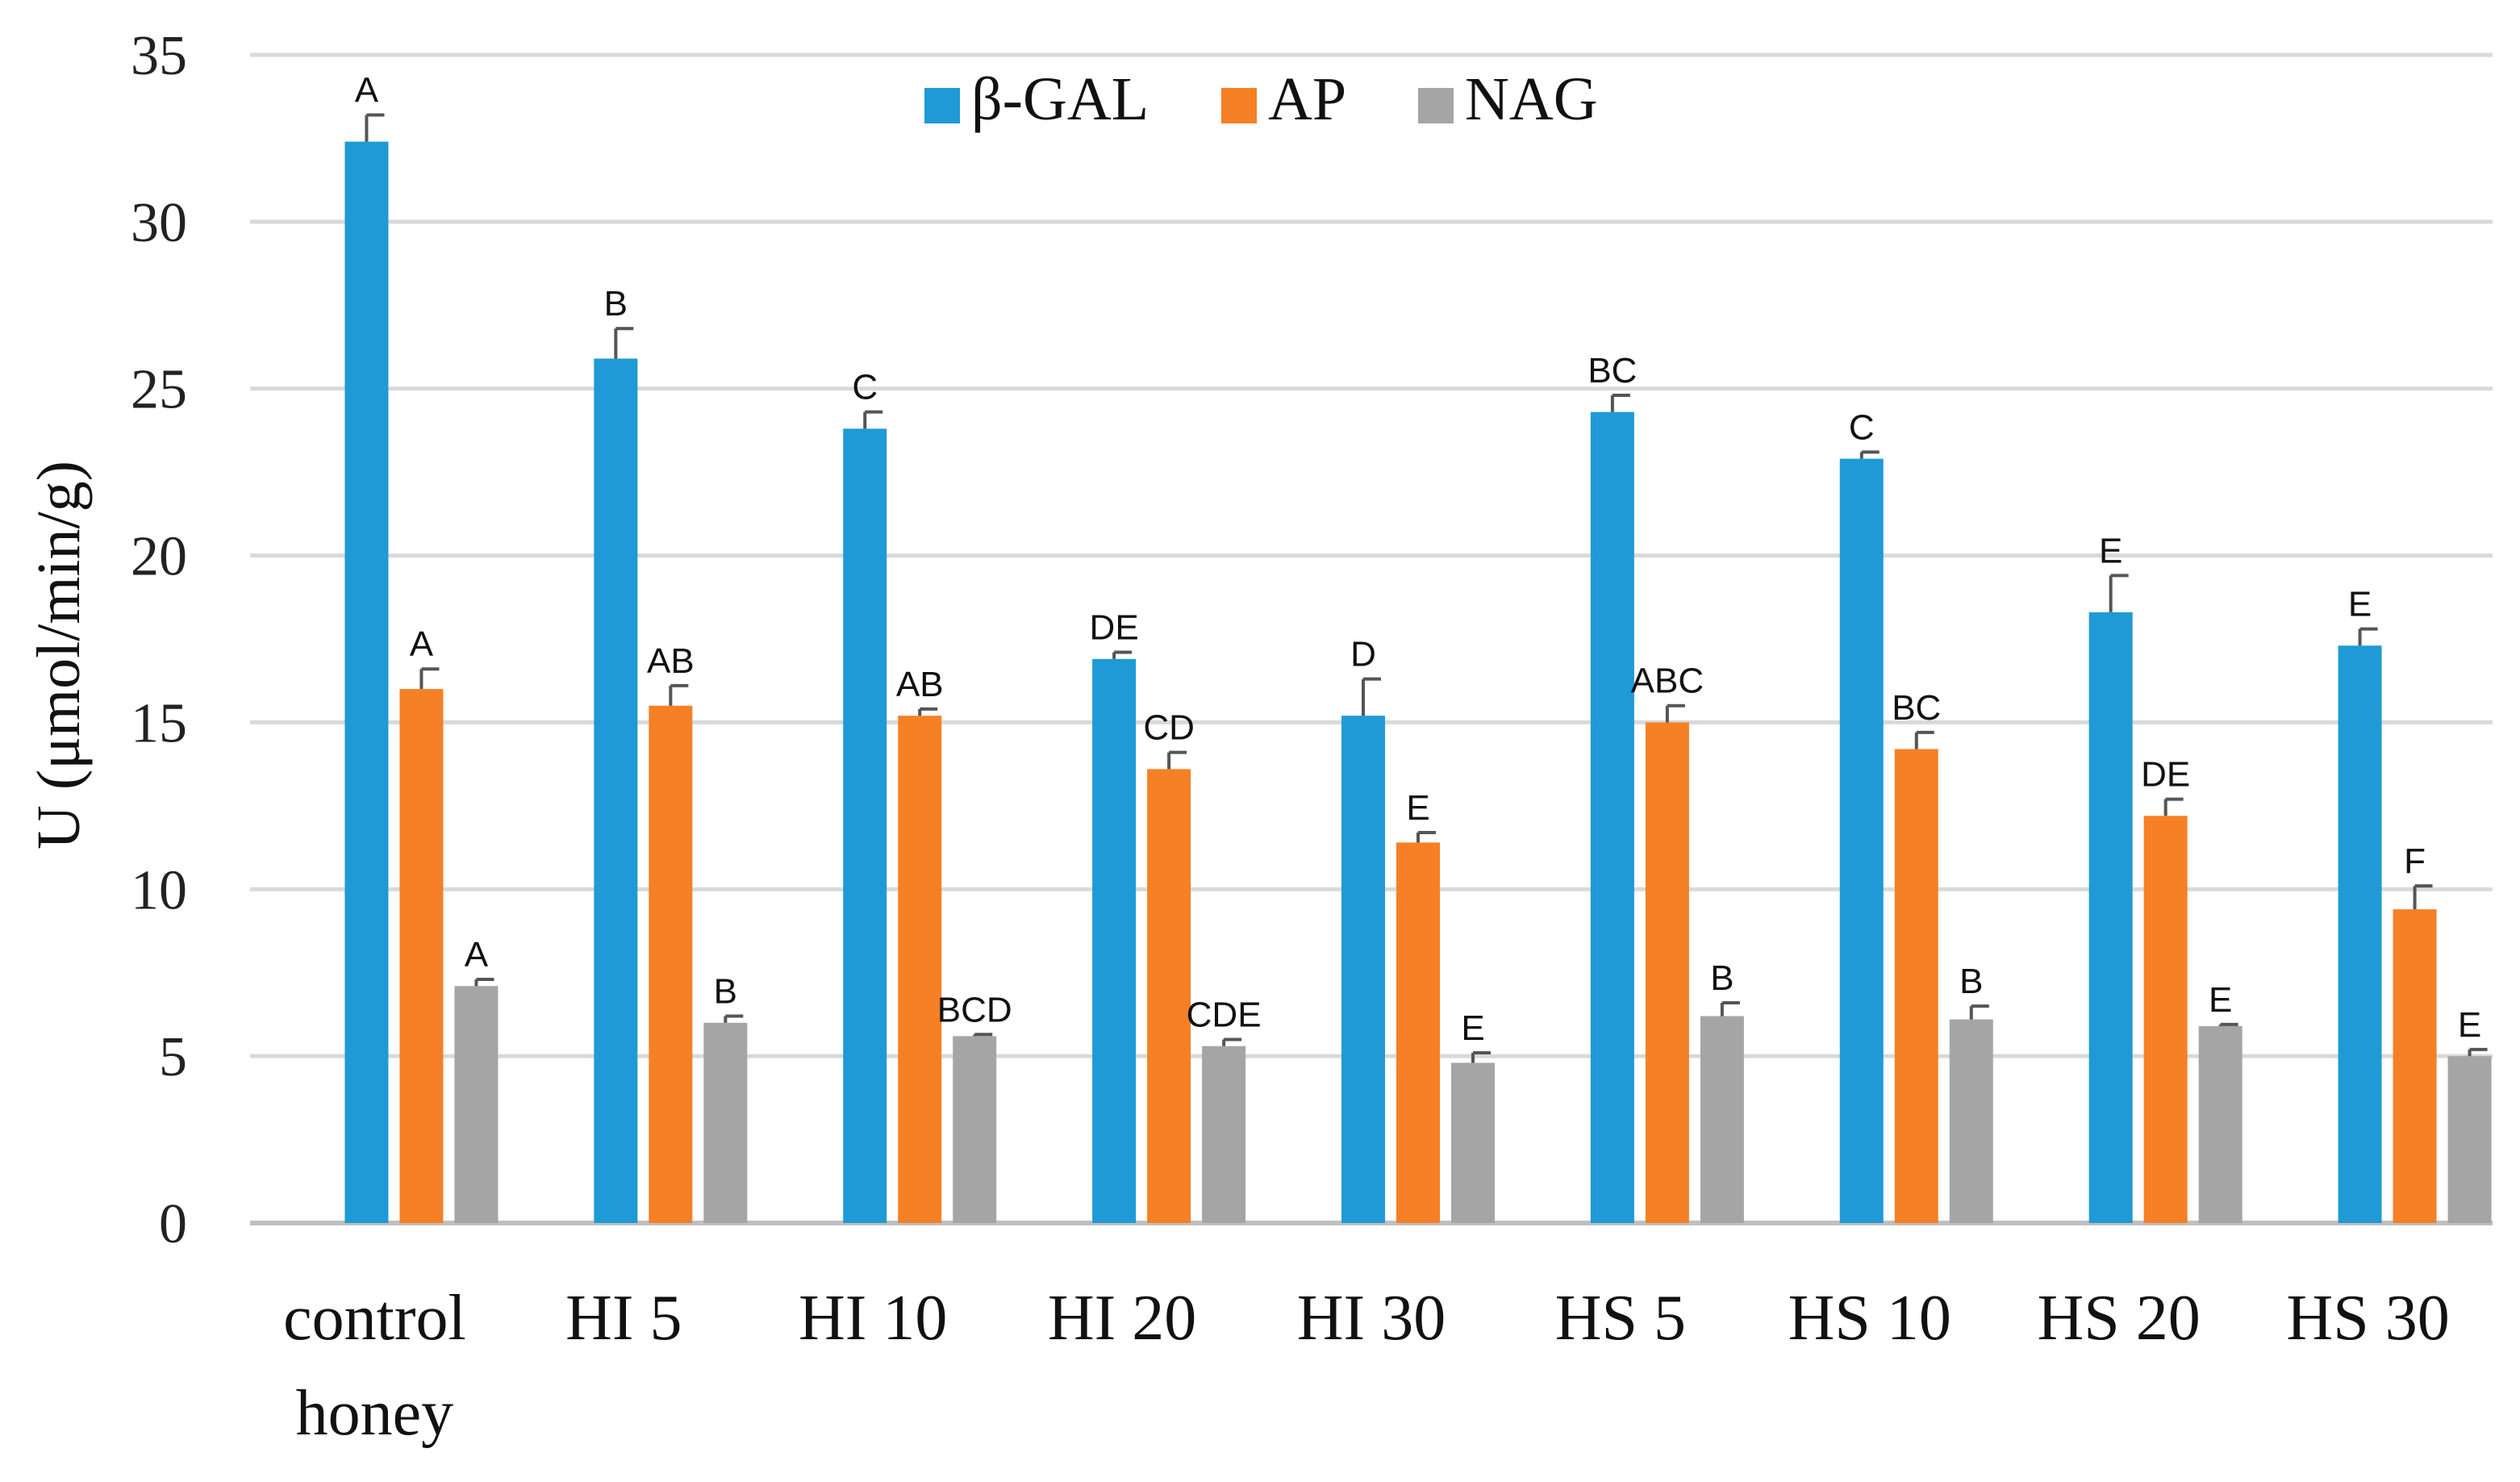 This screenshot has height=1482, width=2520. What do you see at coordinates (1060, 99) in the screenshot?
I see `legend-label: β-GAL` at bounding box center [1060, 99].